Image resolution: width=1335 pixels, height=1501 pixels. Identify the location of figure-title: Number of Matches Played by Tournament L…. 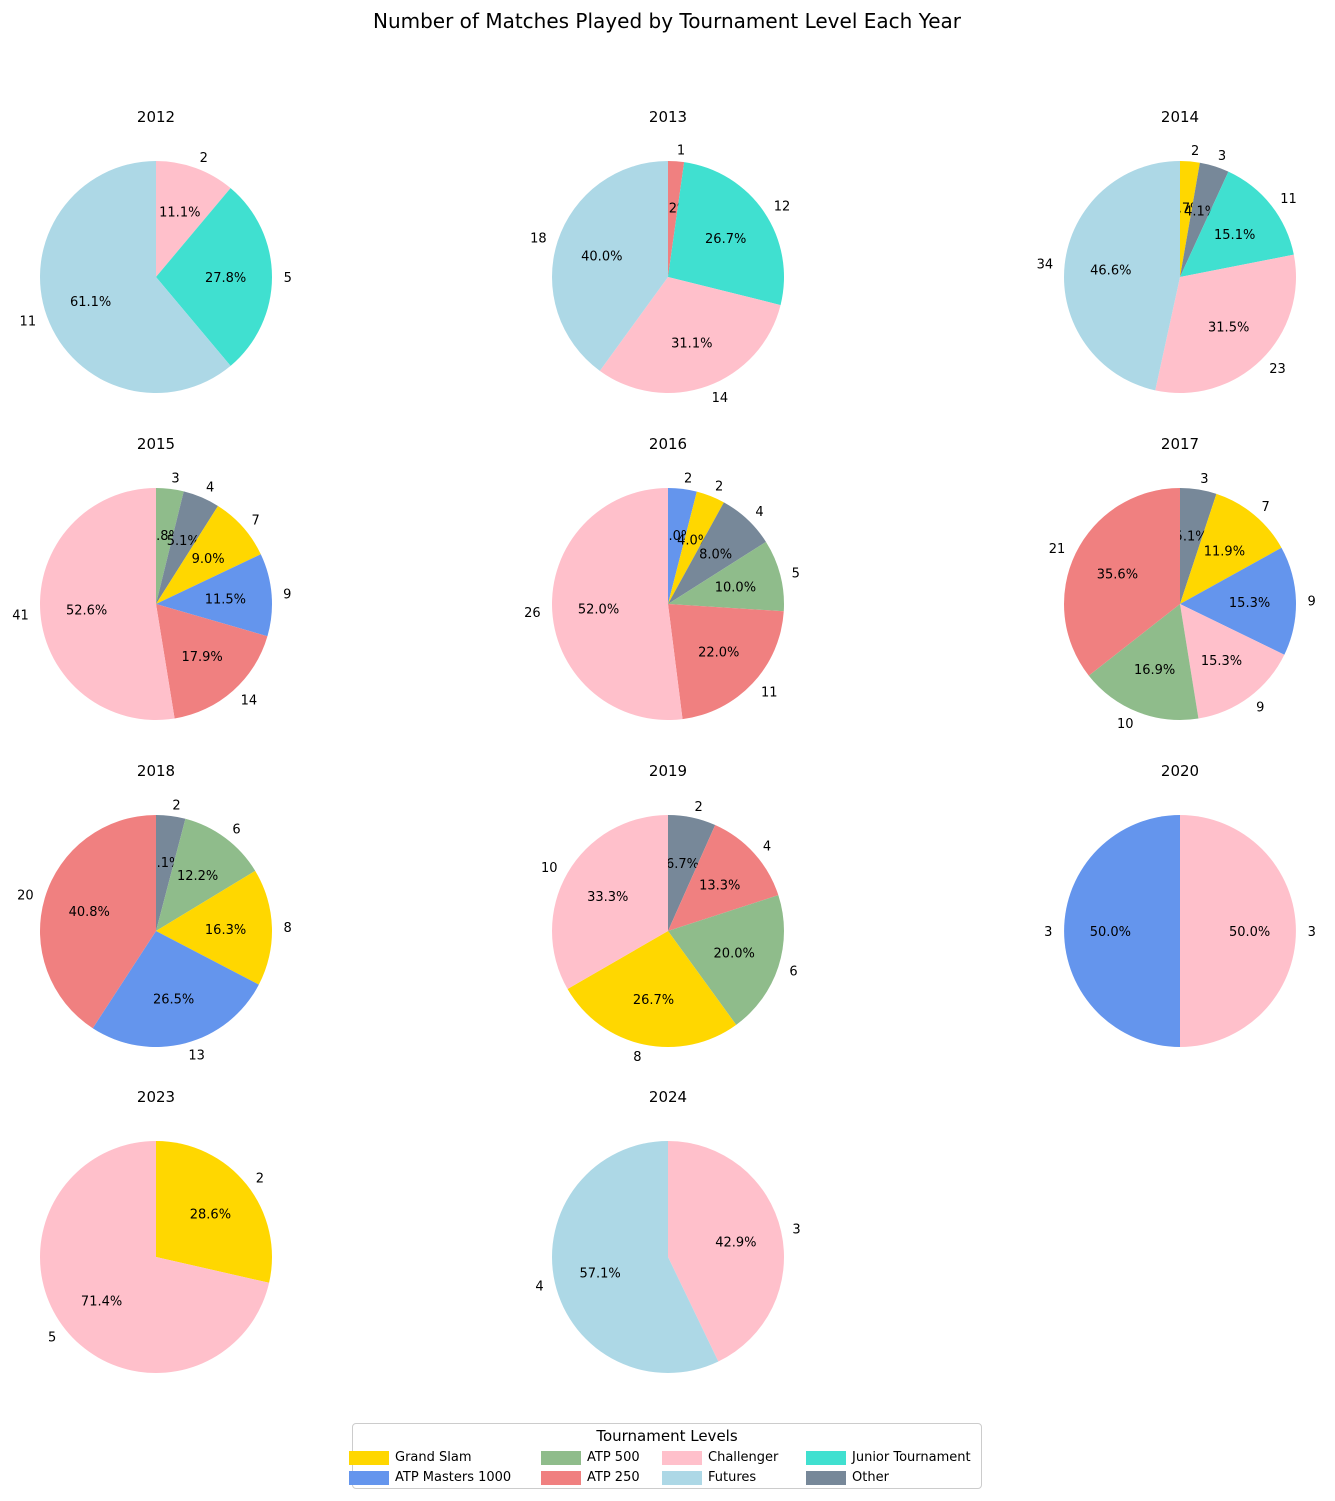
(667, 21).